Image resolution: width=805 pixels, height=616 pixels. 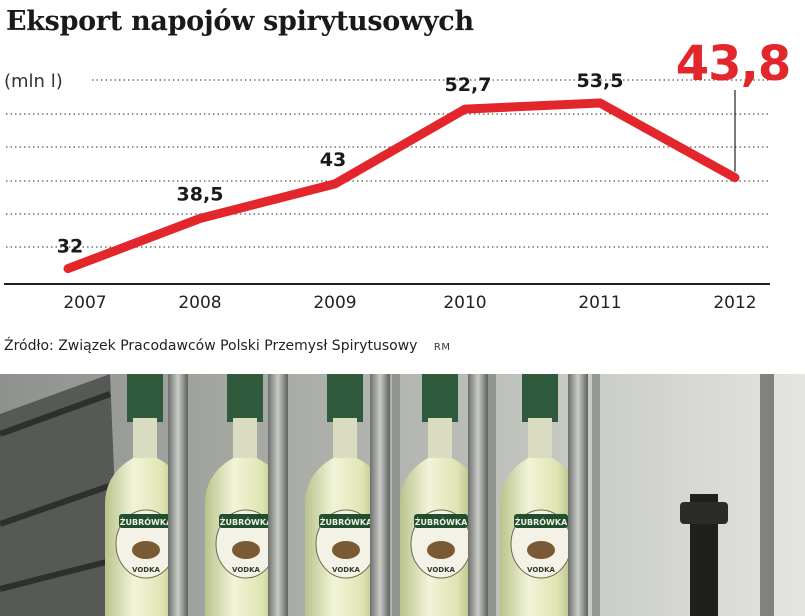 What do you see at coordinates (599, 303) in the screenshot?
I see `x-tick-label: 2011` at bounding box center [599, 303].